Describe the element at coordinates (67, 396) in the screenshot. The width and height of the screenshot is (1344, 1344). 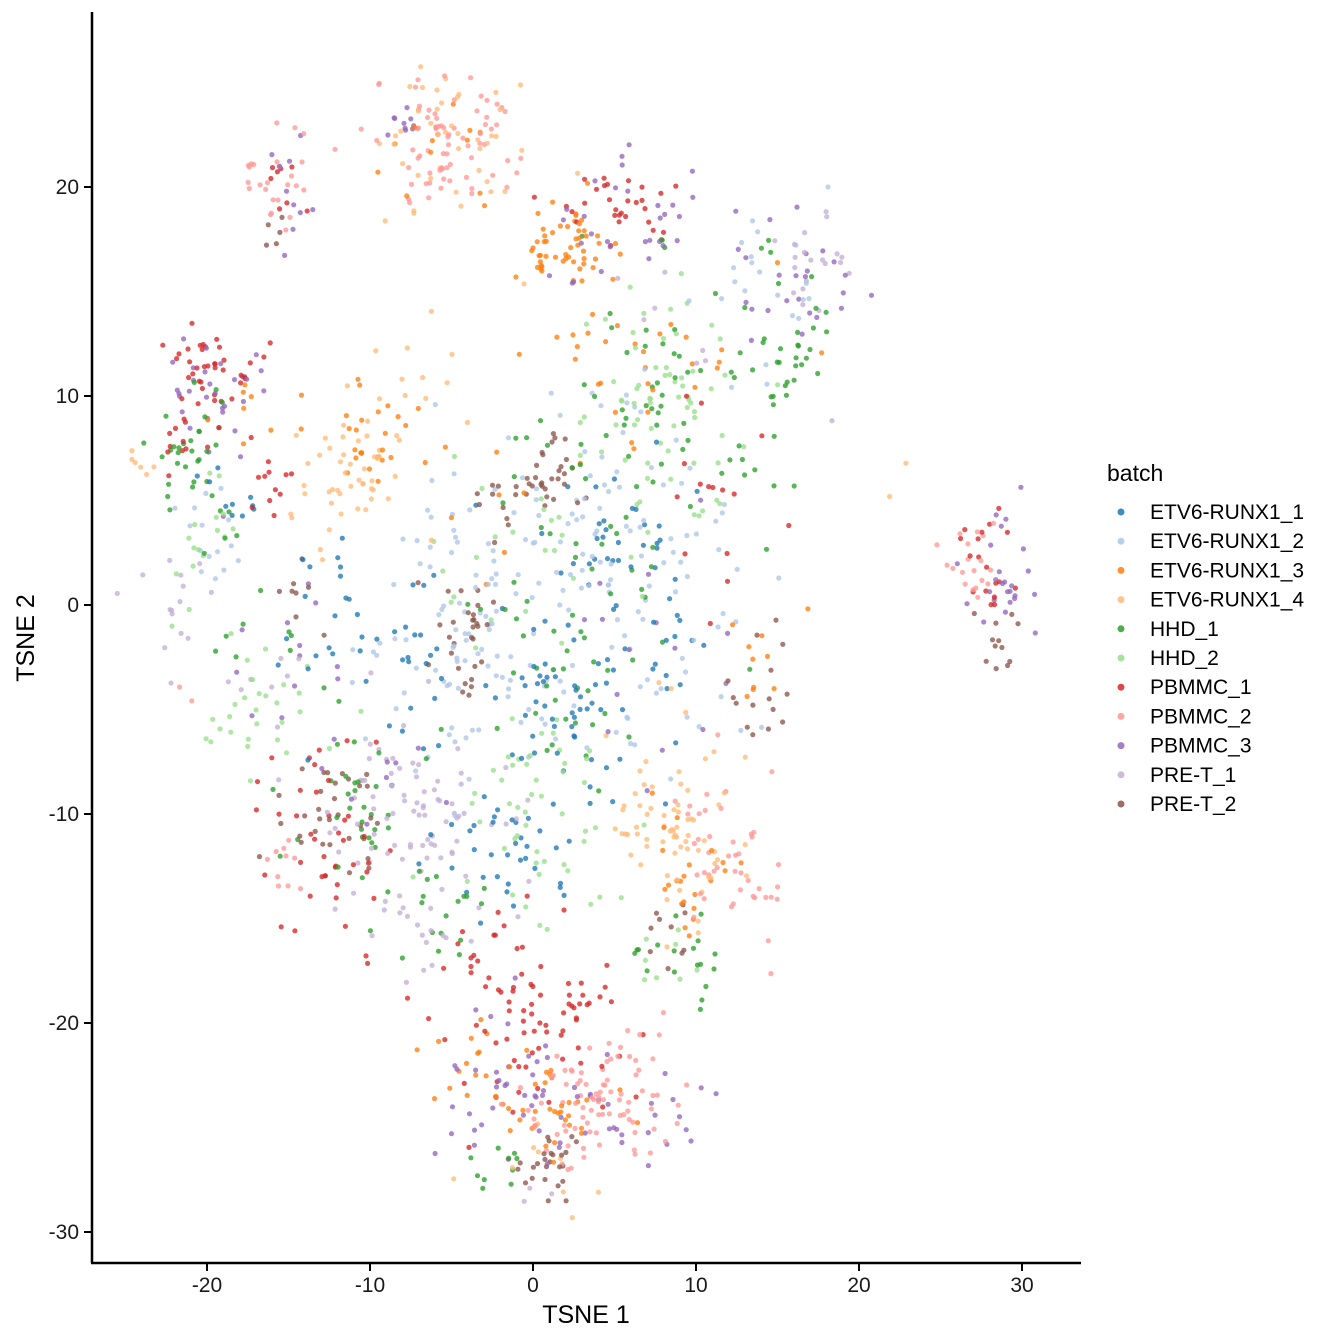
I see `y-tick-label: 10` at that location.